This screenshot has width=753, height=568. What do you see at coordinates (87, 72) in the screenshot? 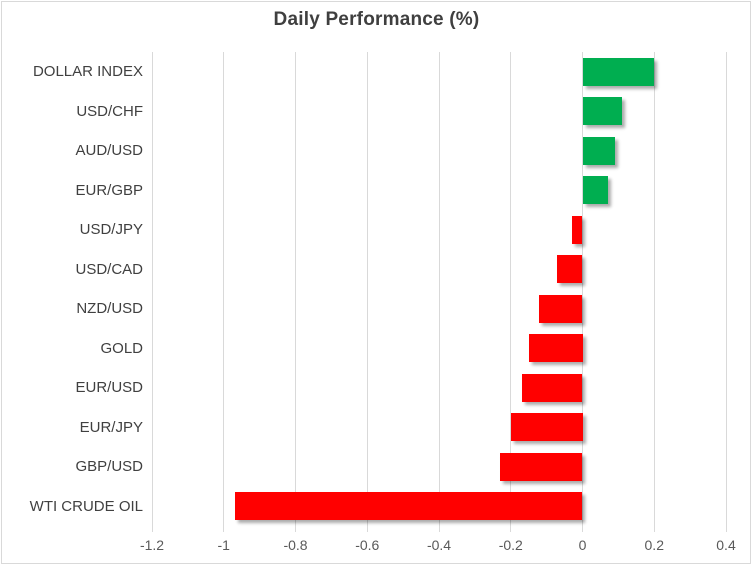
I see `category-label: DOLLAR INDEX` at bounding box center [87, 72].